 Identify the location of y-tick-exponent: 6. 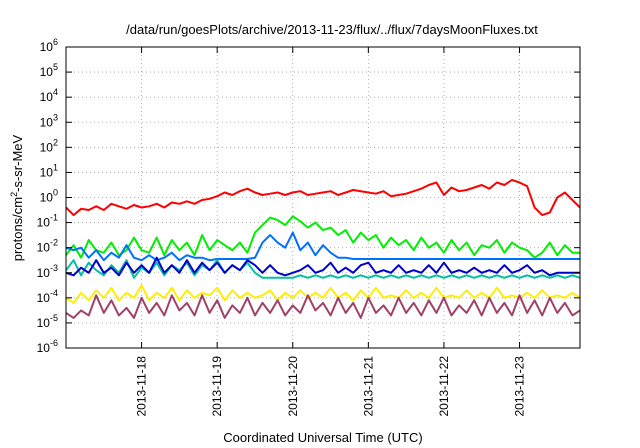
(55, 42).